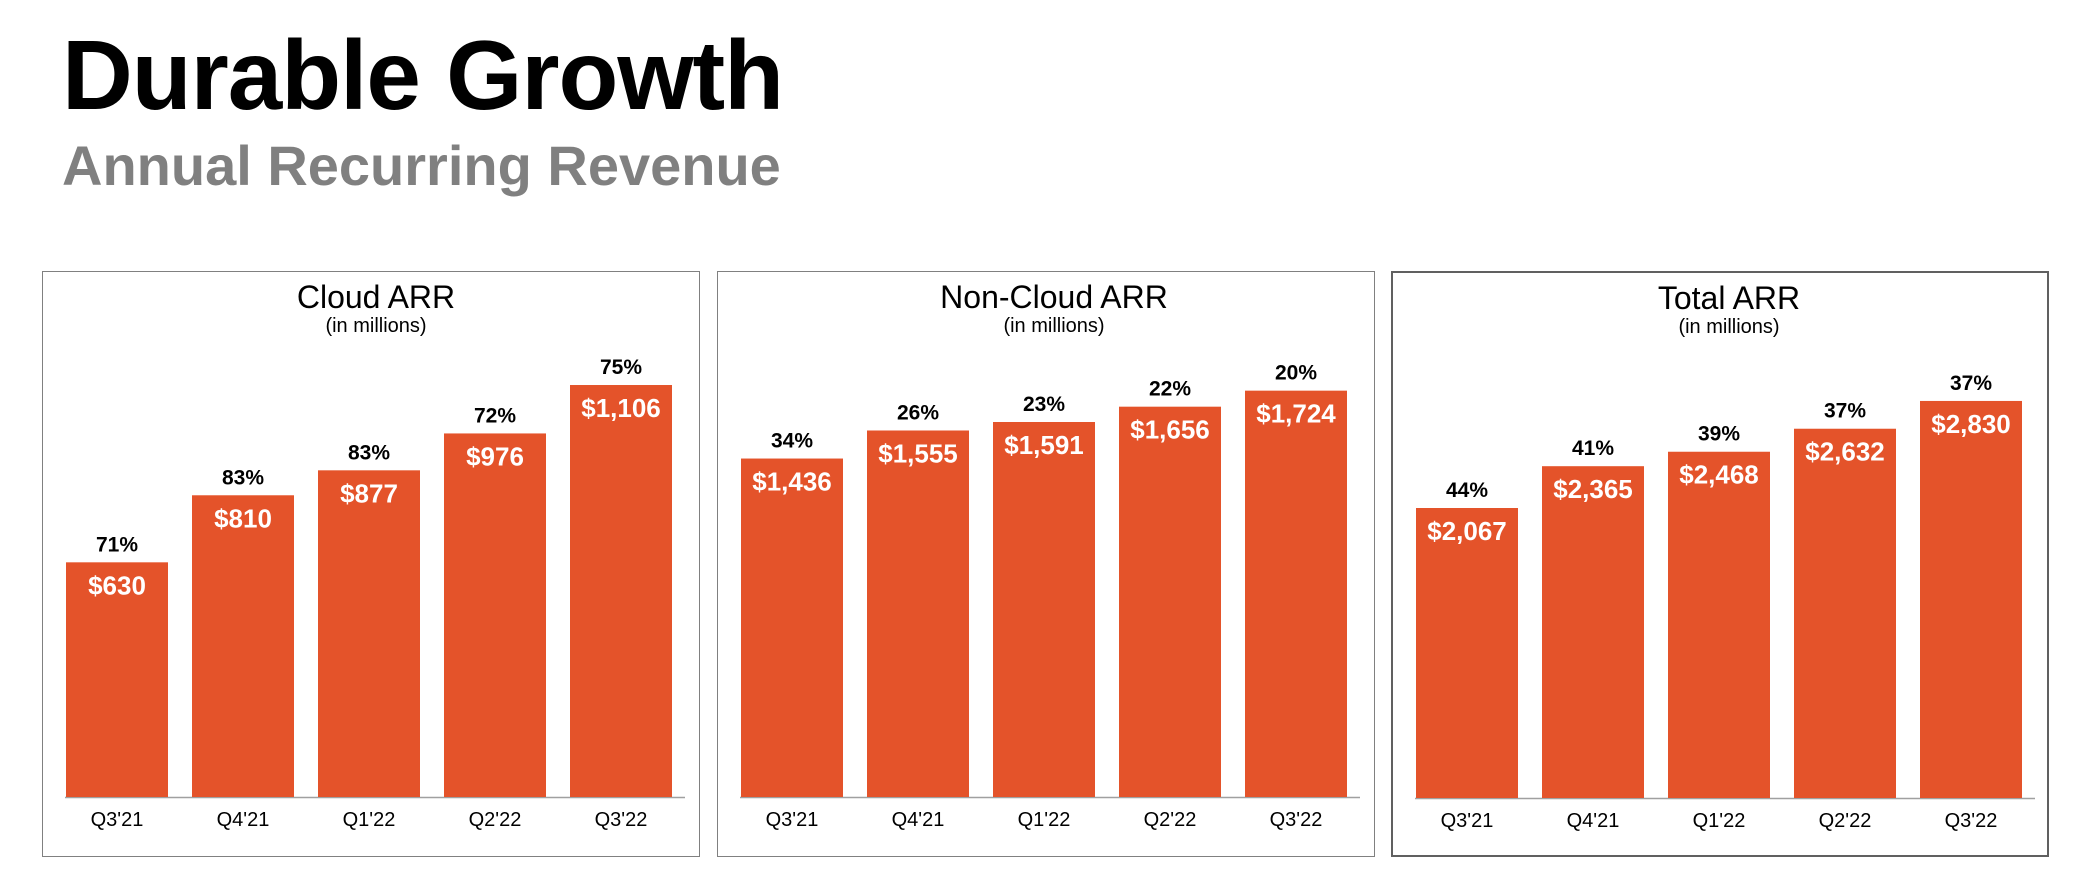 The image size is (2082, 880). I want to click on growth-rate-label: 72%, so click(495, 415).